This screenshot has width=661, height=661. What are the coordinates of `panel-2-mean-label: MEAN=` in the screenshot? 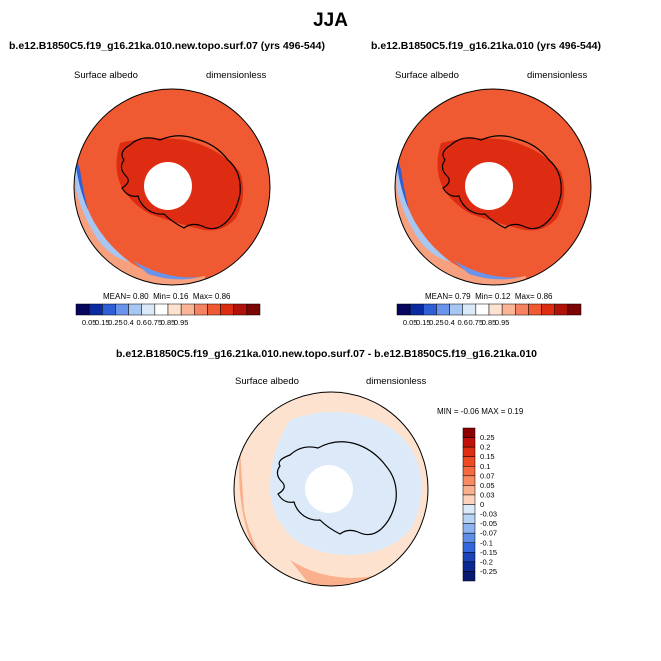 It's located at (439, 296).